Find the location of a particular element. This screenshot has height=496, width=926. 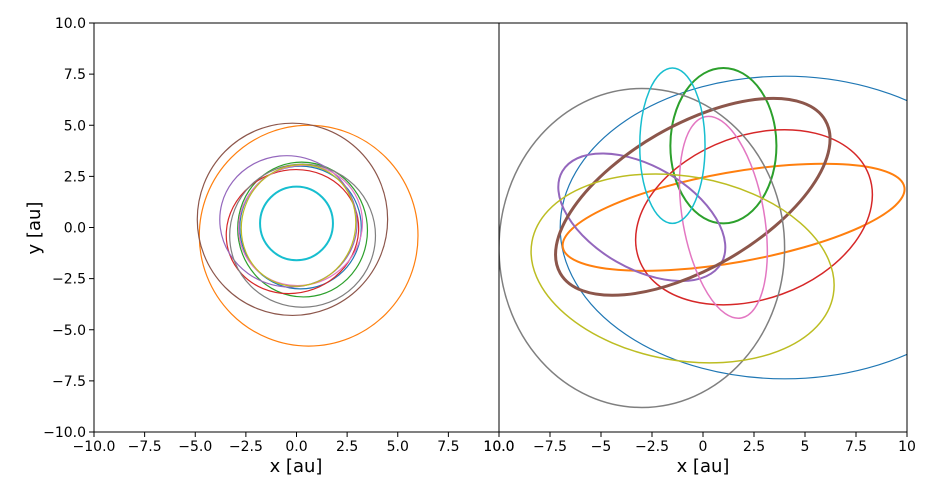

right-x-axis-label: x [au] is located at coordinates (703, 466).